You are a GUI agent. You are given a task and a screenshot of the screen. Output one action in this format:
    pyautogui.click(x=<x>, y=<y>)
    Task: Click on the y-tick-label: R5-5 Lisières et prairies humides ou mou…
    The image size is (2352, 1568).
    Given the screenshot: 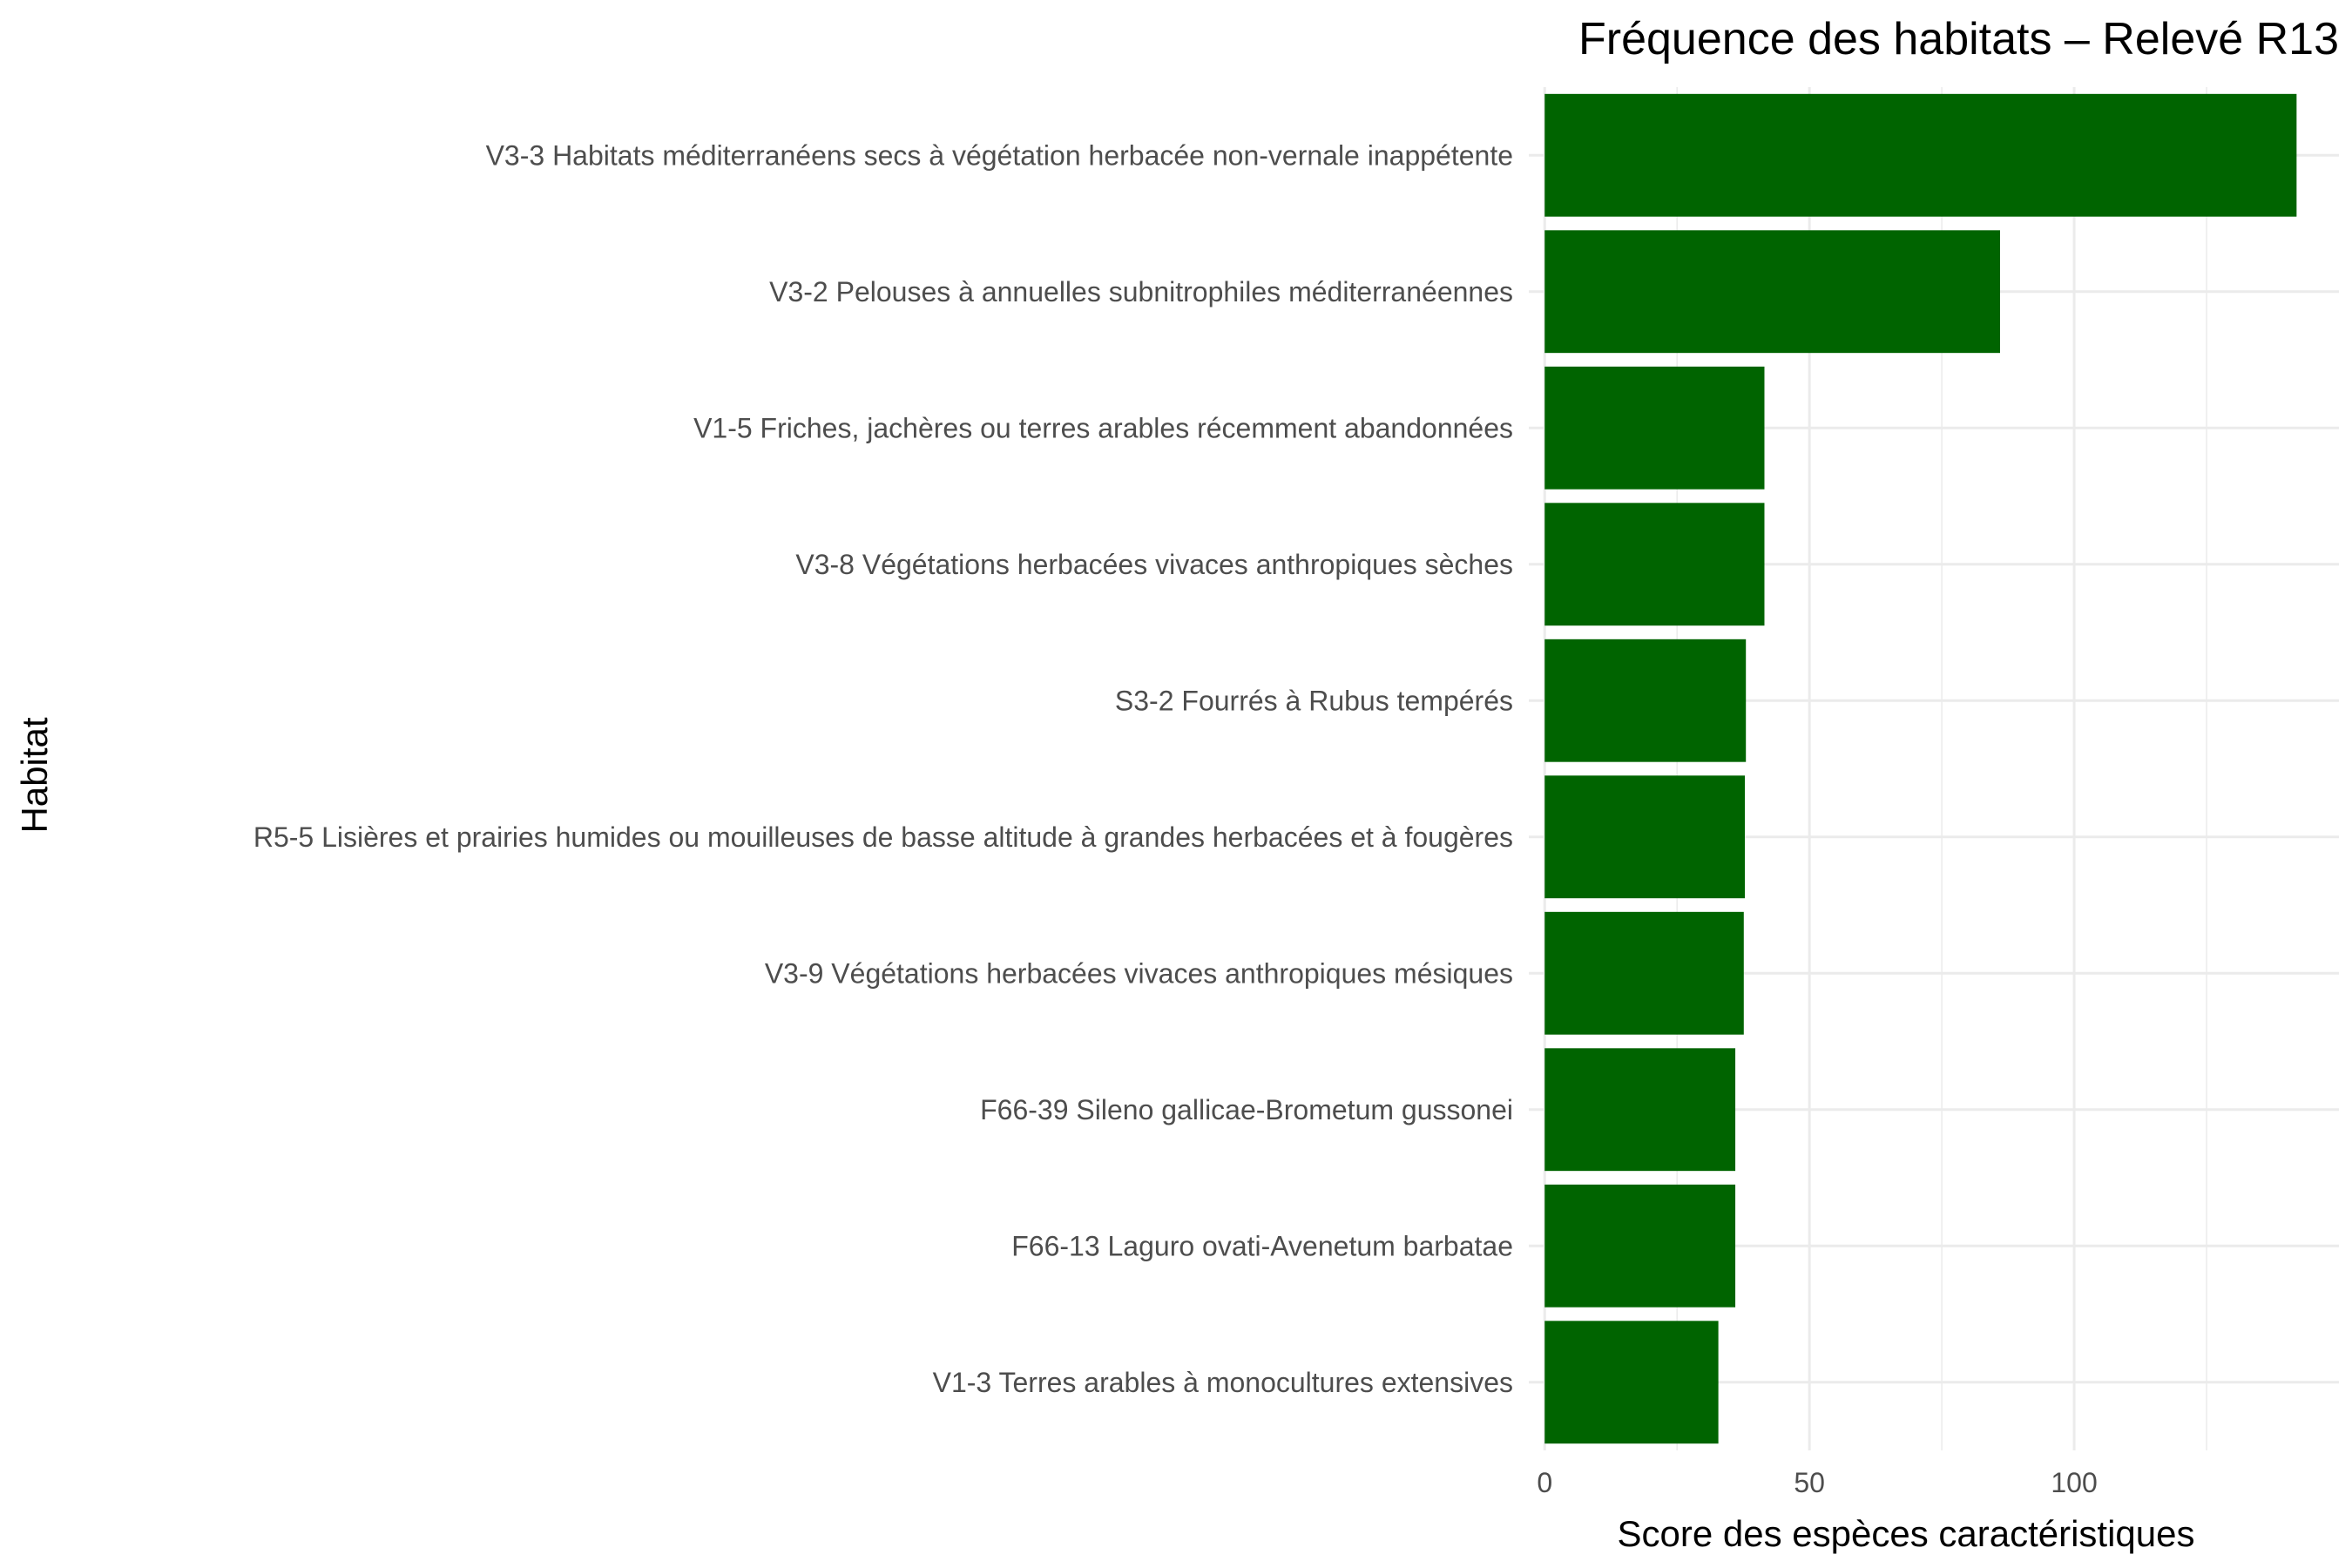 What is the action you would take?
    pyautogui.click(x=883, y=837)
    